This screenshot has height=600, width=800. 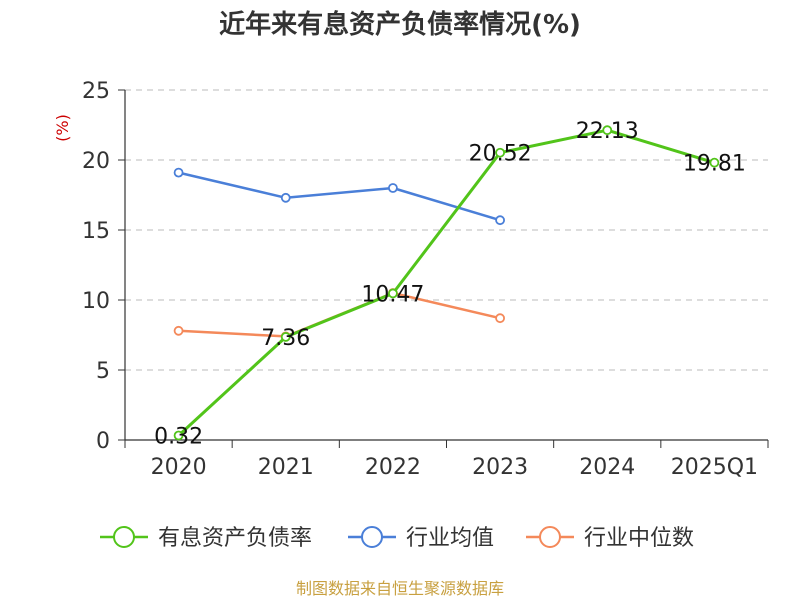 What do you see at coordinates (450, 538) in the screenshot?
I see `legend-label: 行业均值` at bounding box center [450, 538].